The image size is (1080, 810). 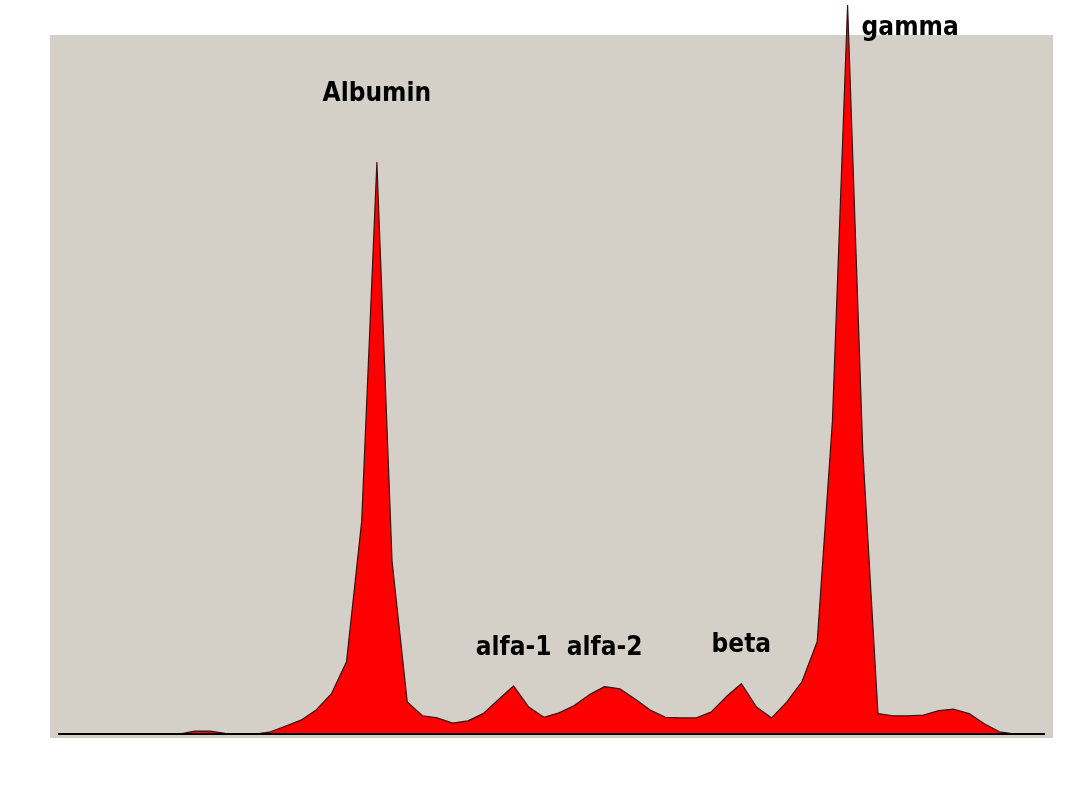 I want to click on annotation: Albumin, so click(x=377, y=92).